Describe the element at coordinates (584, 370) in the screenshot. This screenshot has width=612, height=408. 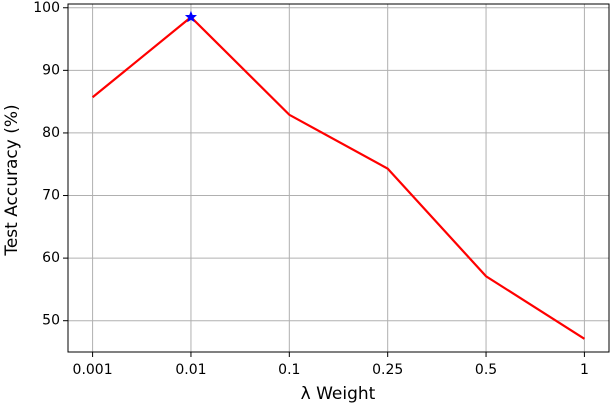
I see `x-tick-label: 1` at that location.